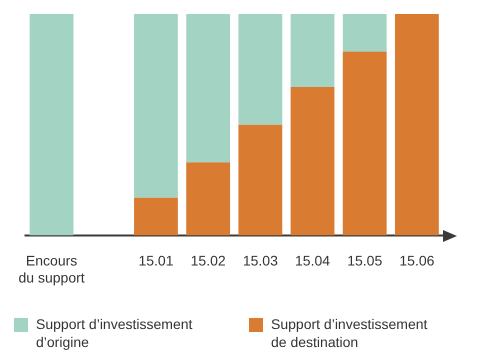 This screenshot has height=363, width=479. I want to click on x-tick-label: 15.02, so click(208, 260).